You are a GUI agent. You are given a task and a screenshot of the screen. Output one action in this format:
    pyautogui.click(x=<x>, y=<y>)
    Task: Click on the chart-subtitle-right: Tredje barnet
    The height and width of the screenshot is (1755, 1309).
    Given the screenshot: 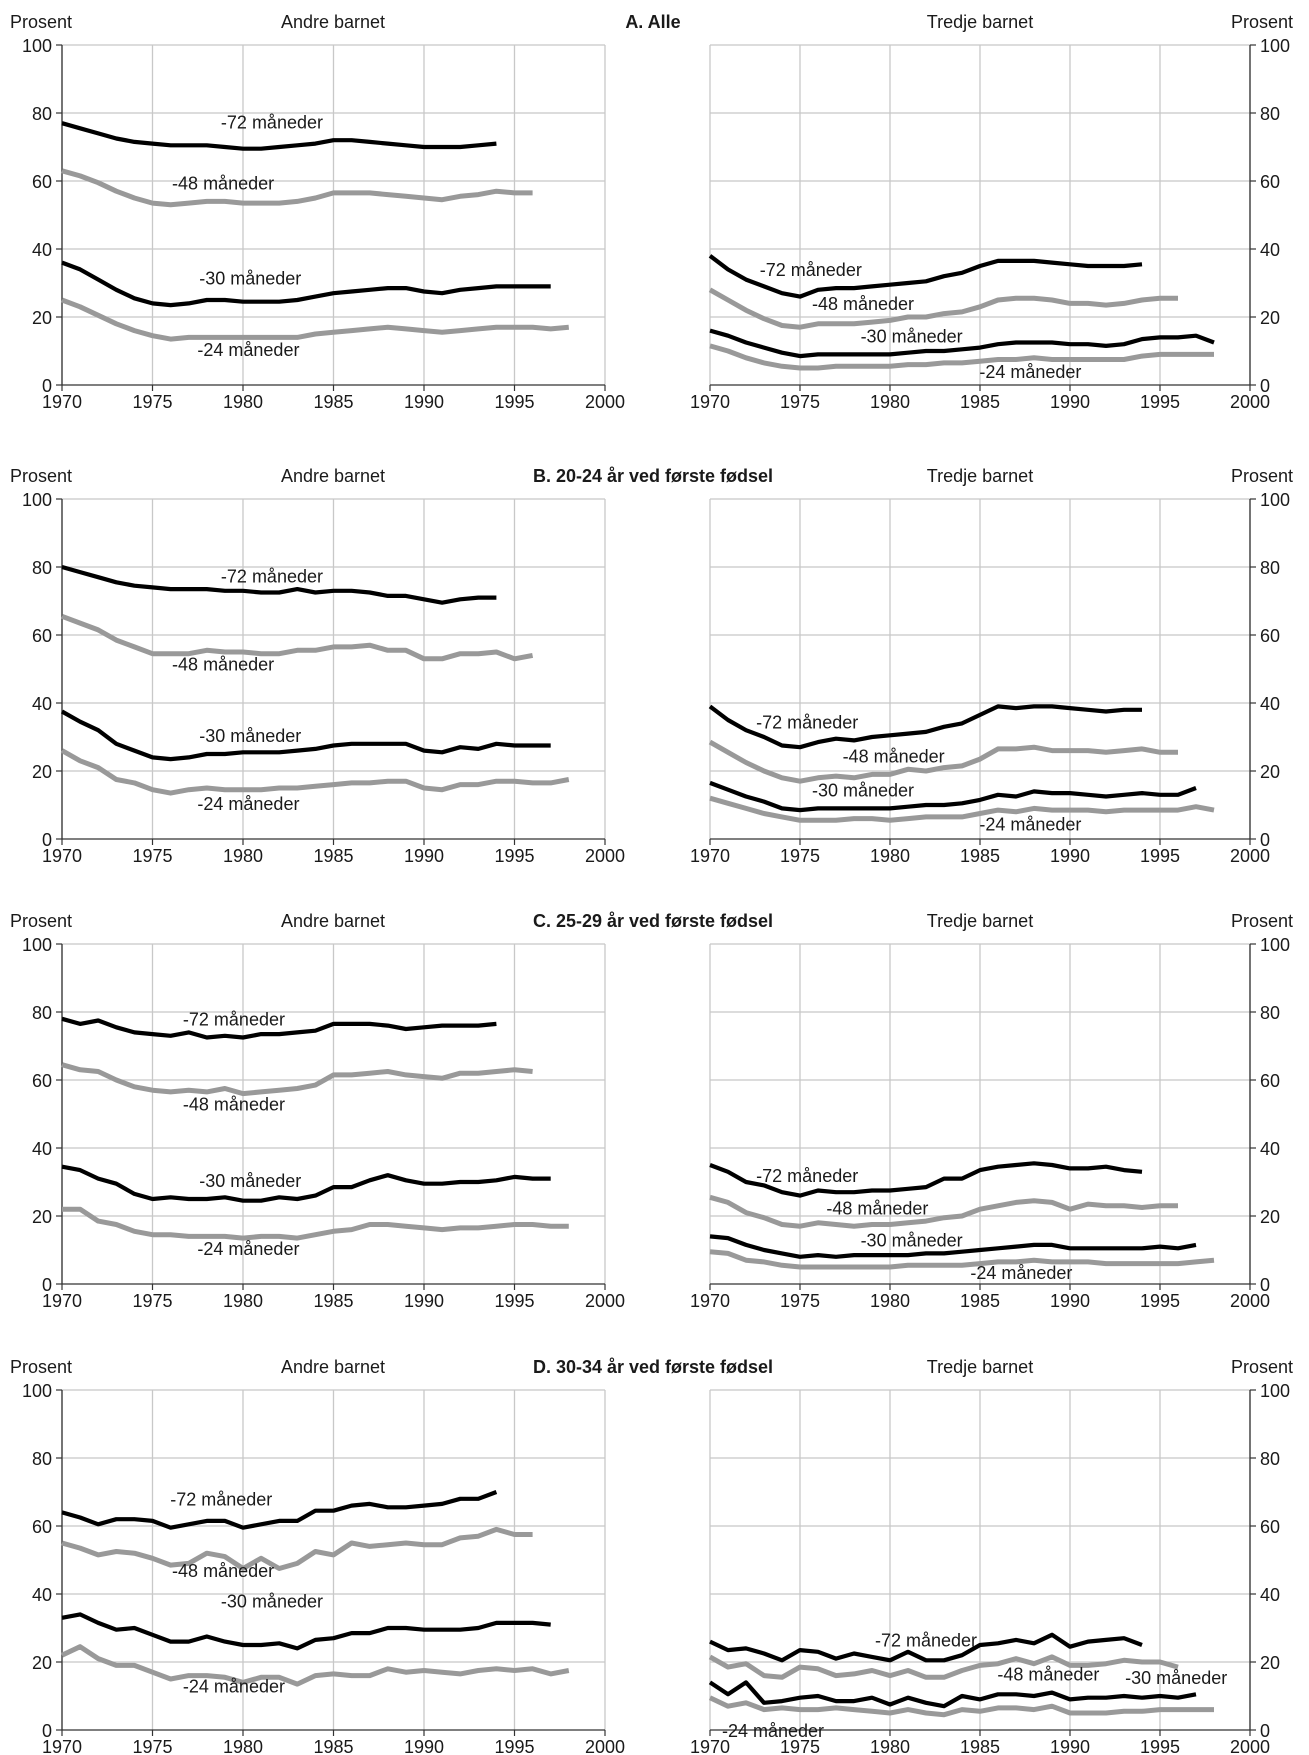 What is the action you would take?
    pyautogui.click(x=980, y=1367)
    